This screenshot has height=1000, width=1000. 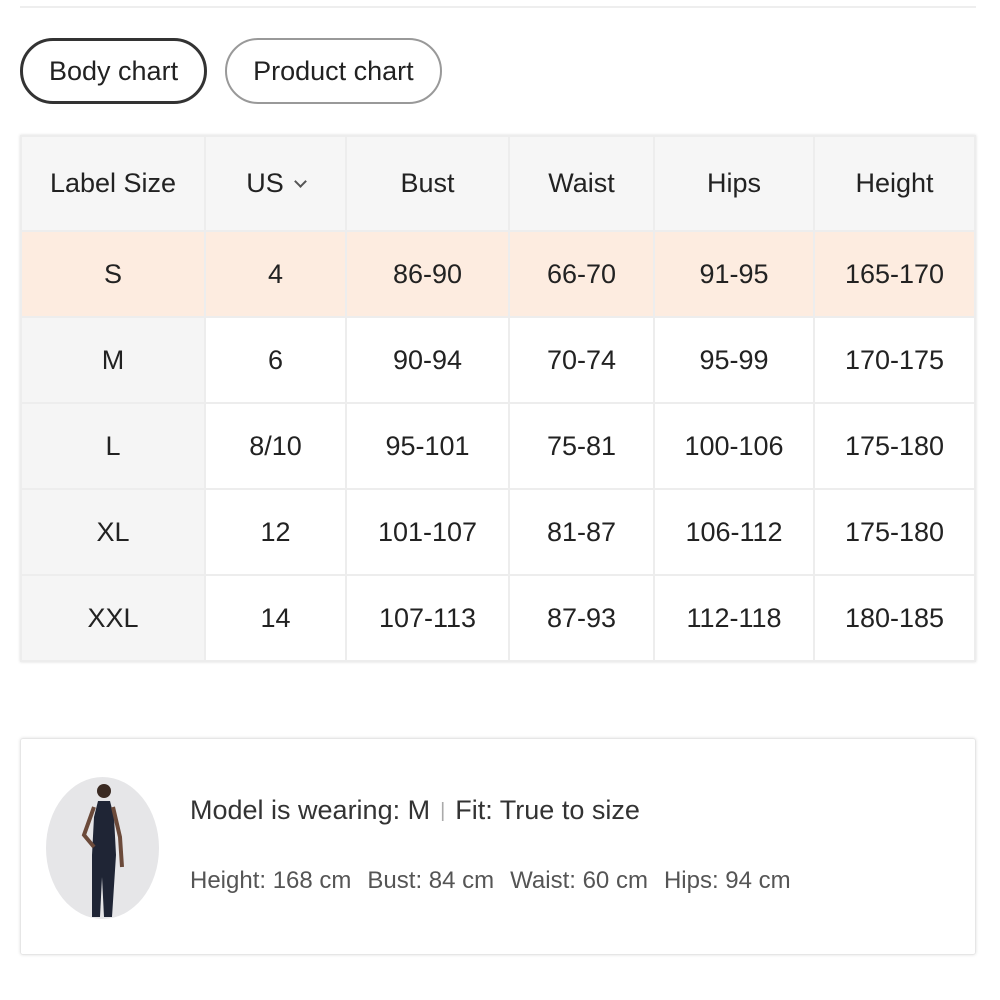 I want to click on model-fit-line: Model is wearing: M | Fit: True to size, so click(x=415, y=810).